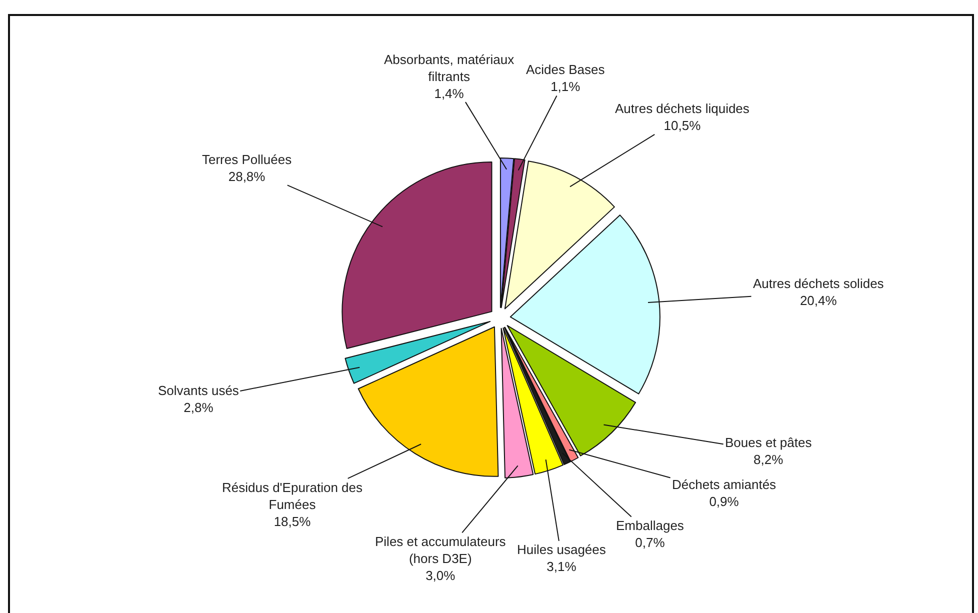  What do you see at coordinates (561, 566) in the screenshot?
I see `data-label: 3,1%` at bounding box center [561, 566].